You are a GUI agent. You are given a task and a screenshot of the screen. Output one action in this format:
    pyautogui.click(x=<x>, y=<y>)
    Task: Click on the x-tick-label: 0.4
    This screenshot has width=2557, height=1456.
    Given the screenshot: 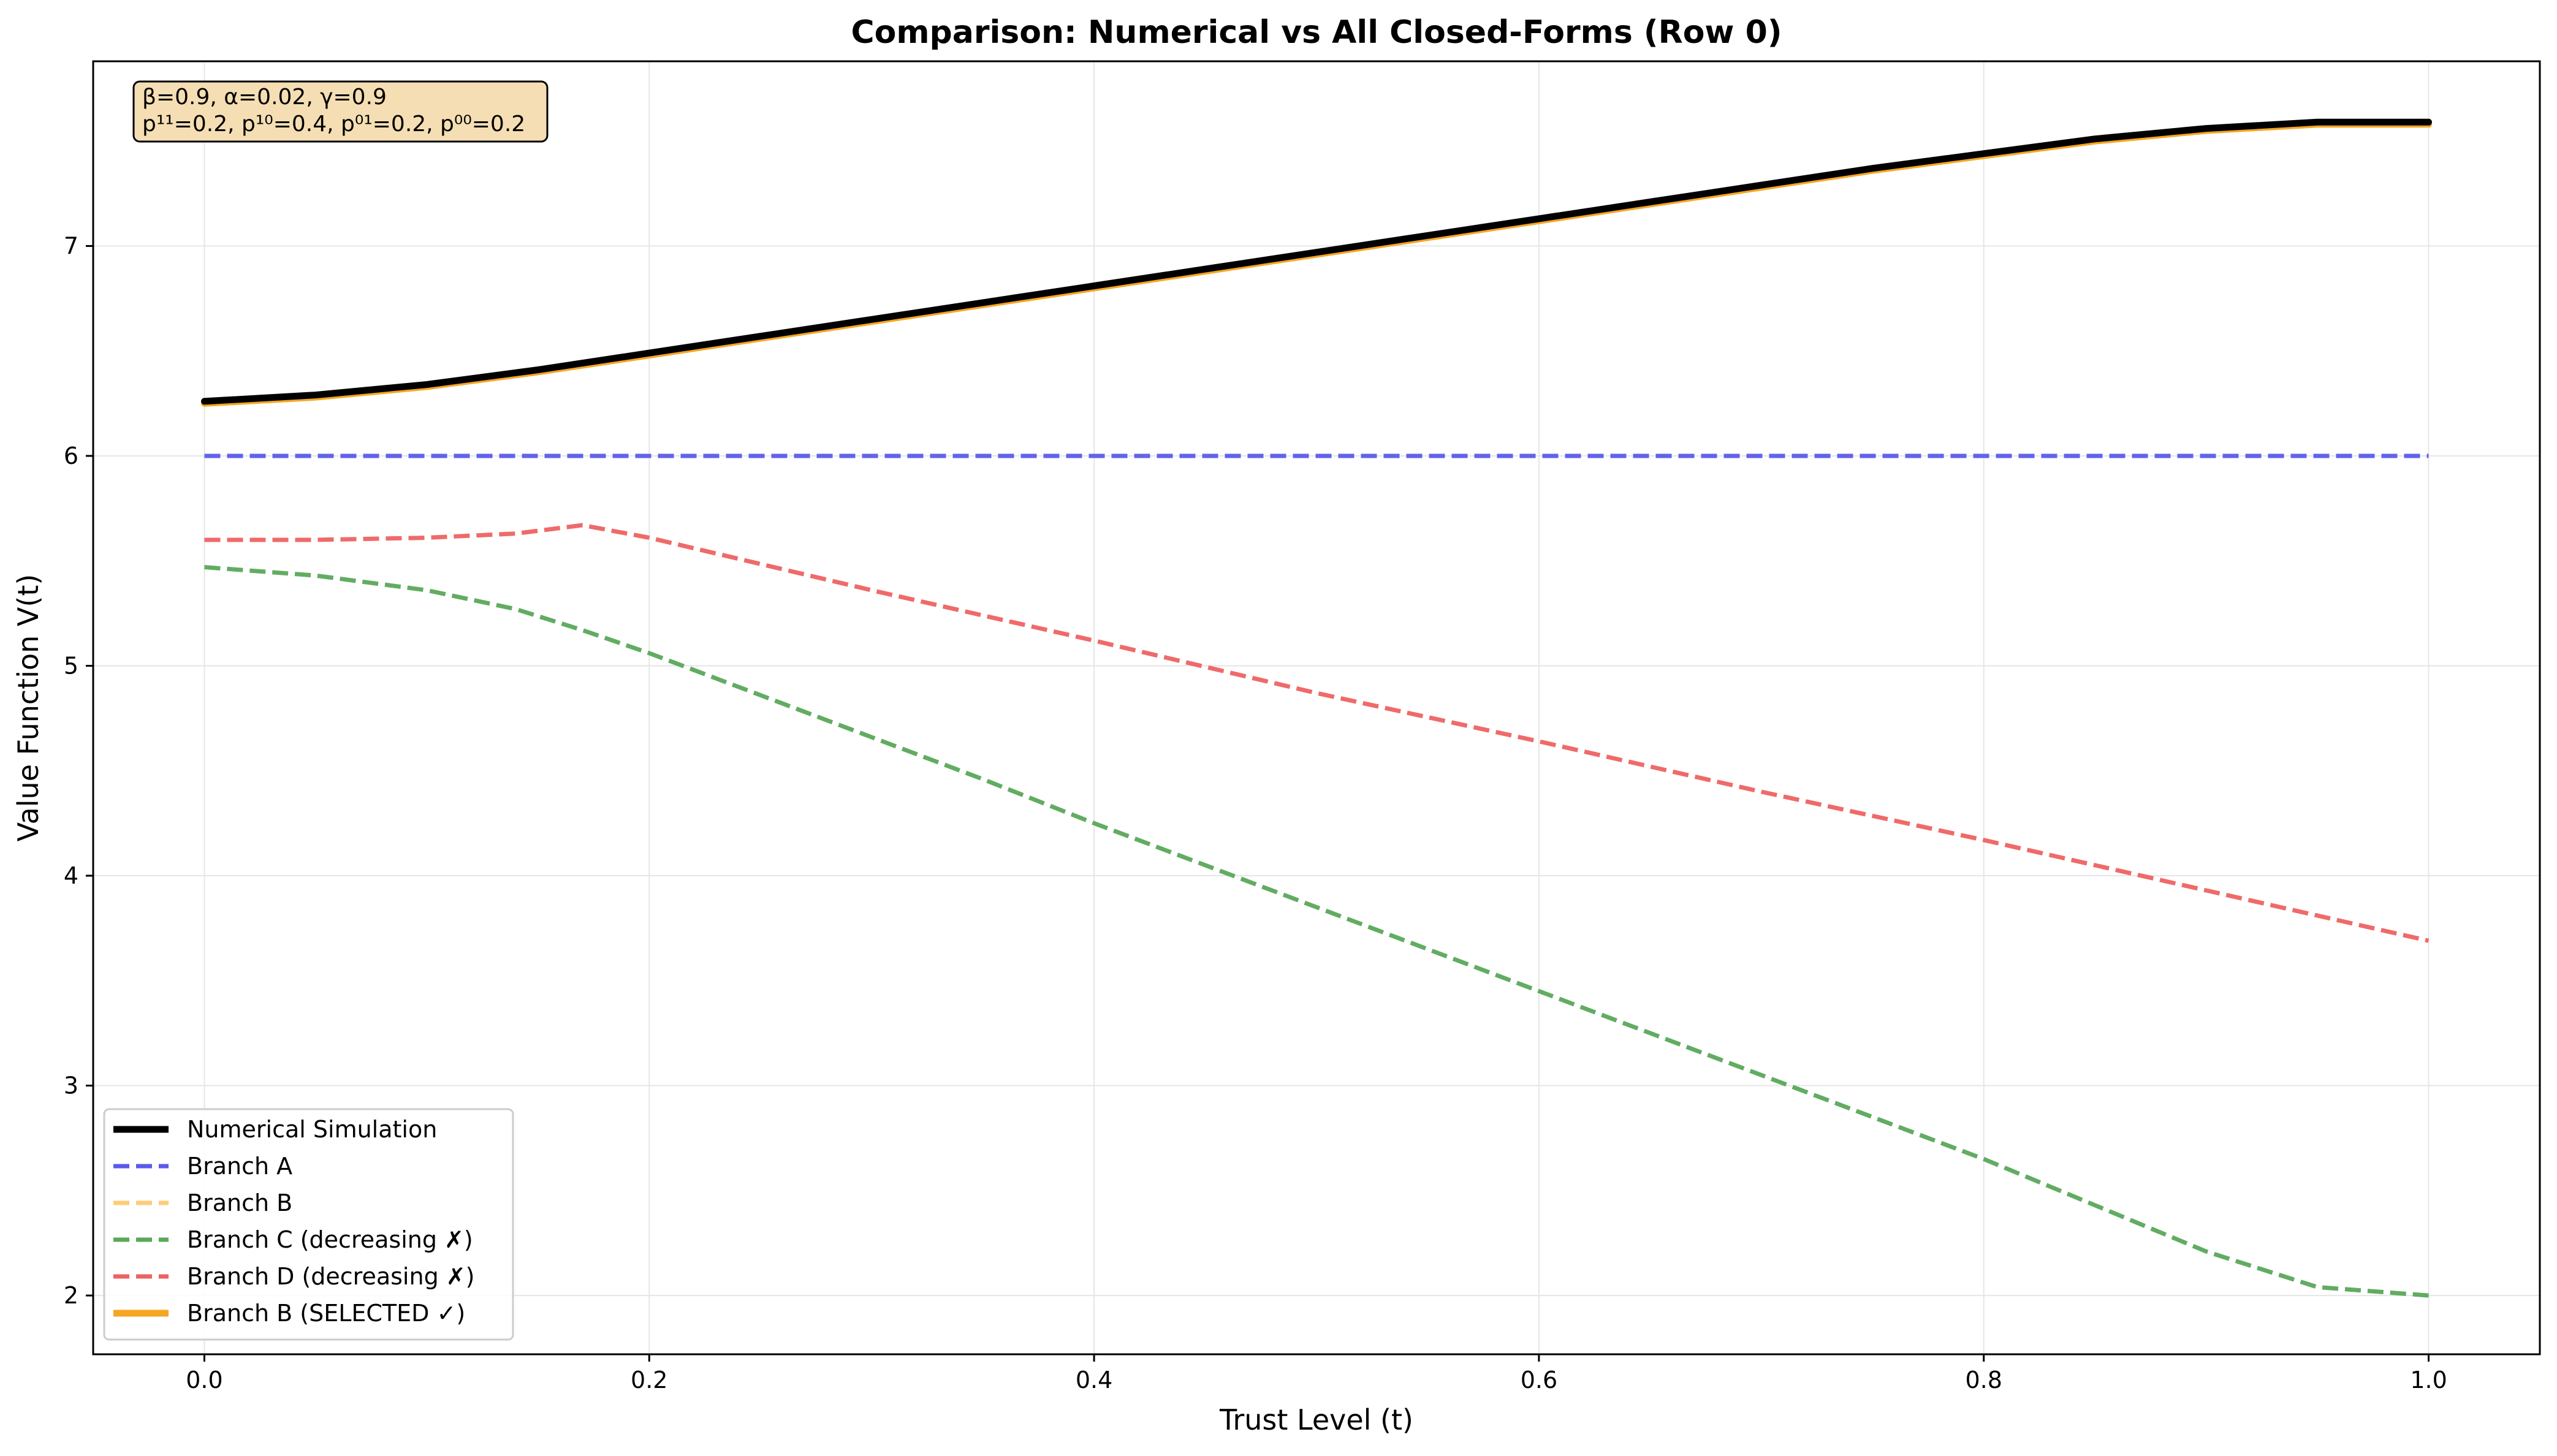 What is the action you would take?
    pyautogui.click(x=1094, y=1380)
    